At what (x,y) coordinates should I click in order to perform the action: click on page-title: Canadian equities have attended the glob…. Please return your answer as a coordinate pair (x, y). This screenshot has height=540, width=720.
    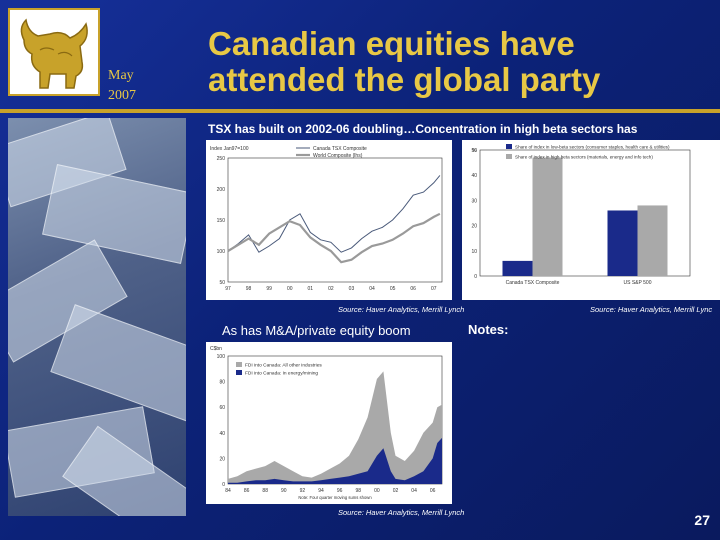
    Looking at the image, I should click on (458, 62).